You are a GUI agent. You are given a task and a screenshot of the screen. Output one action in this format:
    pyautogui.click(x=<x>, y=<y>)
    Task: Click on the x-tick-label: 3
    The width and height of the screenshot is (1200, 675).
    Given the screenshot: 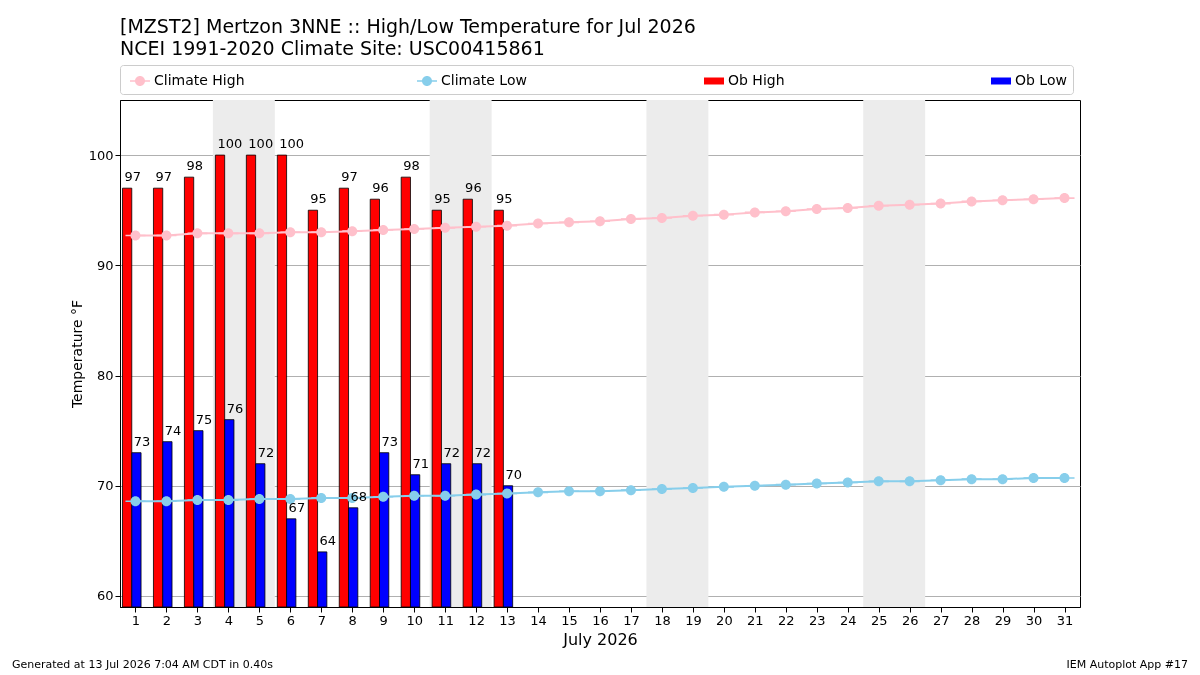 What is the action you would take?
    pyautogui.click(x=198, y=620)
    